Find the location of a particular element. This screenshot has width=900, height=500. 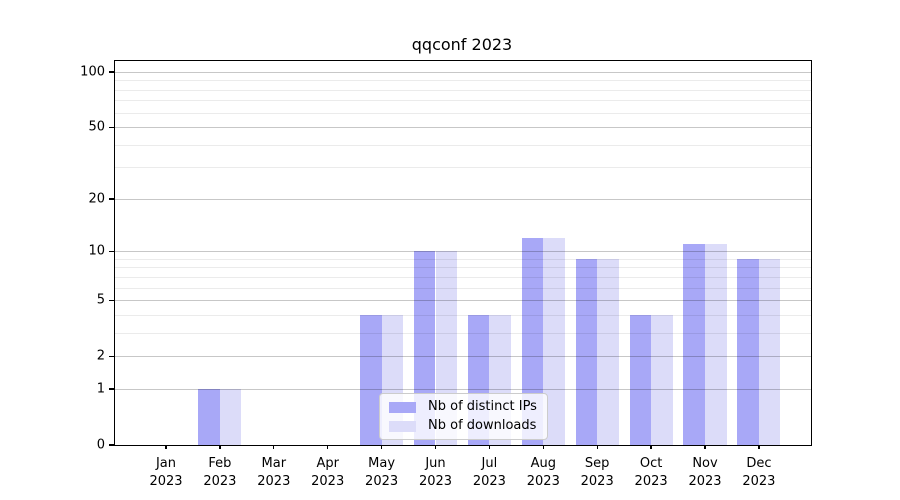

x-tick-label: Nov 2023 is located at coordinates (705, 472).